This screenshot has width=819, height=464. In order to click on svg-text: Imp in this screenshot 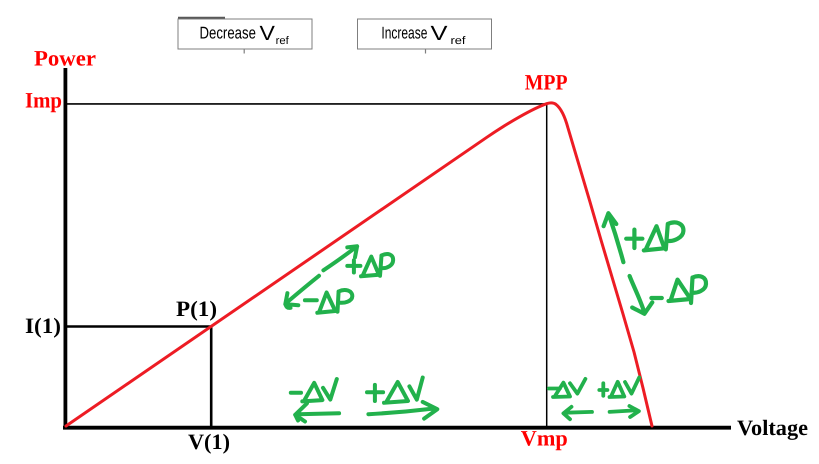, I will do `click(43, 100)`.